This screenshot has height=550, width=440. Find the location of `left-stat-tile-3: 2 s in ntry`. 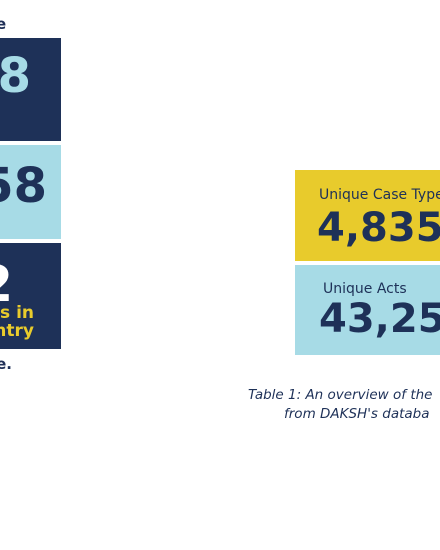

left-stat-tile-3: 2 s in ntry is located at coordinates (30, 296).